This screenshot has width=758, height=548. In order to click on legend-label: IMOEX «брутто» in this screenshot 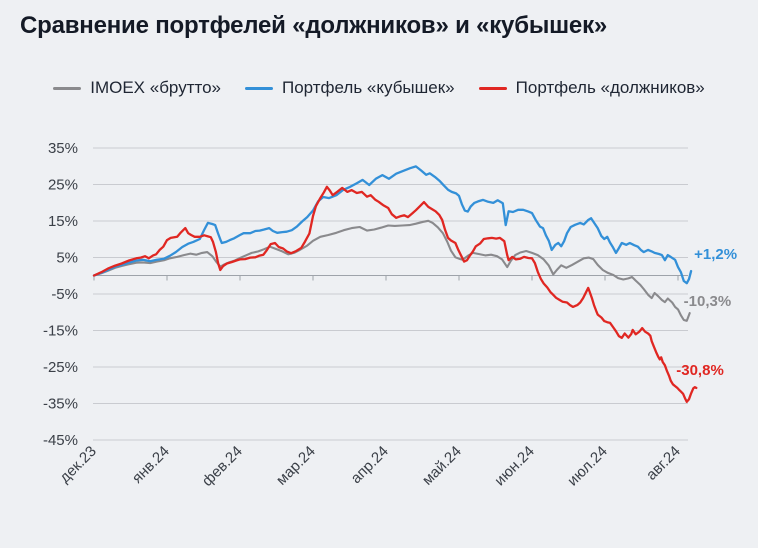, I will do `click(155, 87)`.